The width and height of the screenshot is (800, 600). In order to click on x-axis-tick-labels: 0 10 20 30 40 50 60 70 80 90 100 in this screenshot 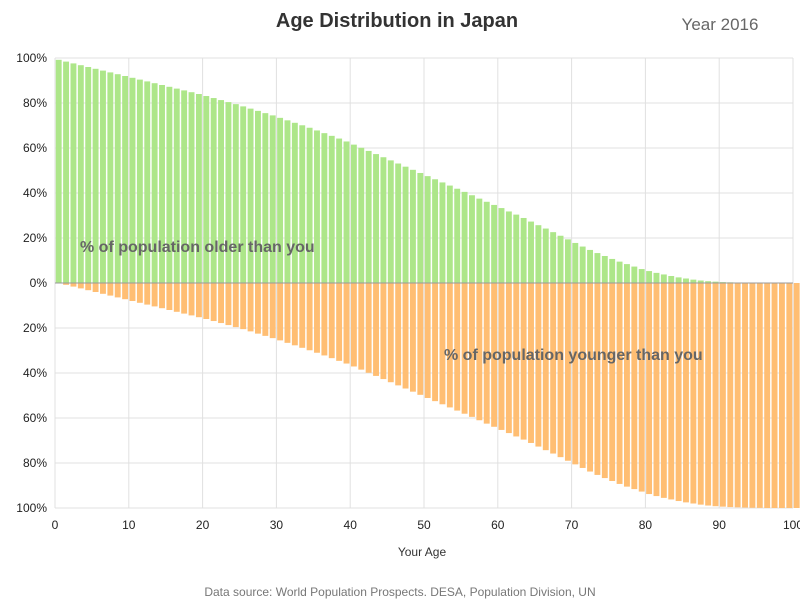, I will do `click(426, 525)`.